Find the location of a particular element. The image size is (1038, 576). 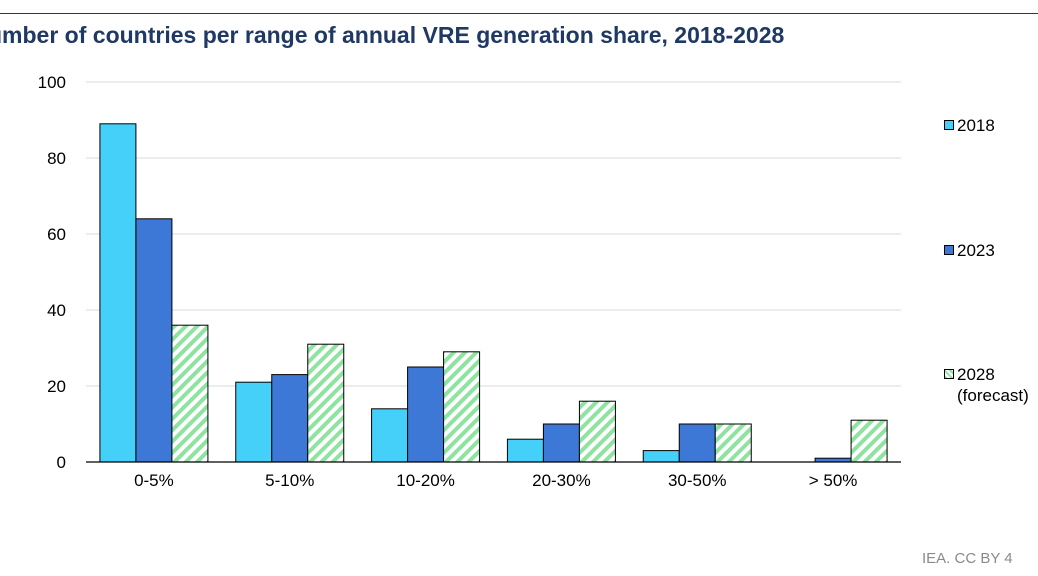

legend-swatch-2023 is located at coordinates (949, 250).